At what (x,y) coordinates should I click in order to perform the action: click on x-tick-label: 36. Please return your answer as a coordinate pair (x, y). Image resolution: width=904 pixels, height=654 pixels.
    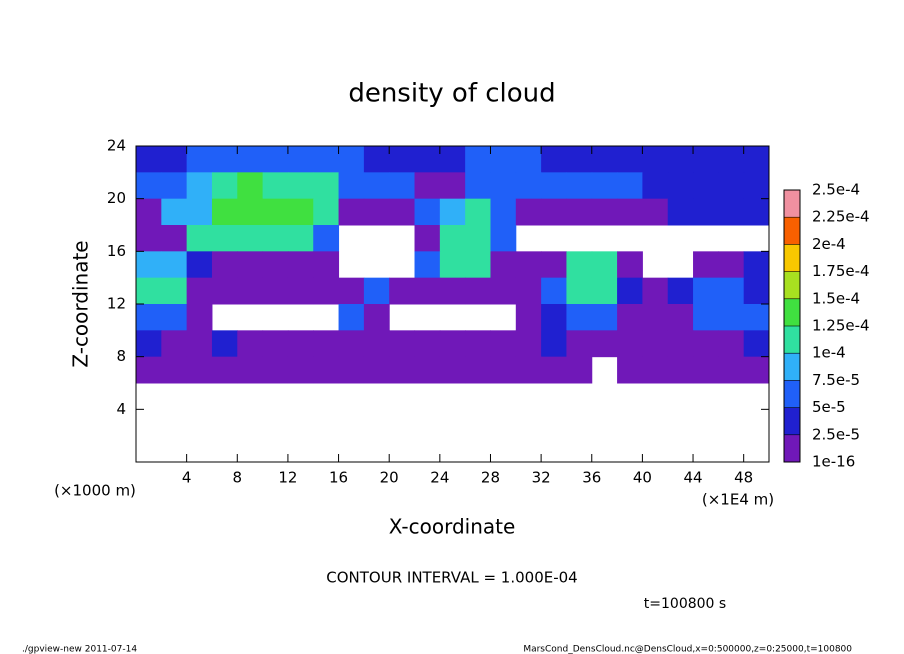
    Looking at the image, I should click on (591, 478).